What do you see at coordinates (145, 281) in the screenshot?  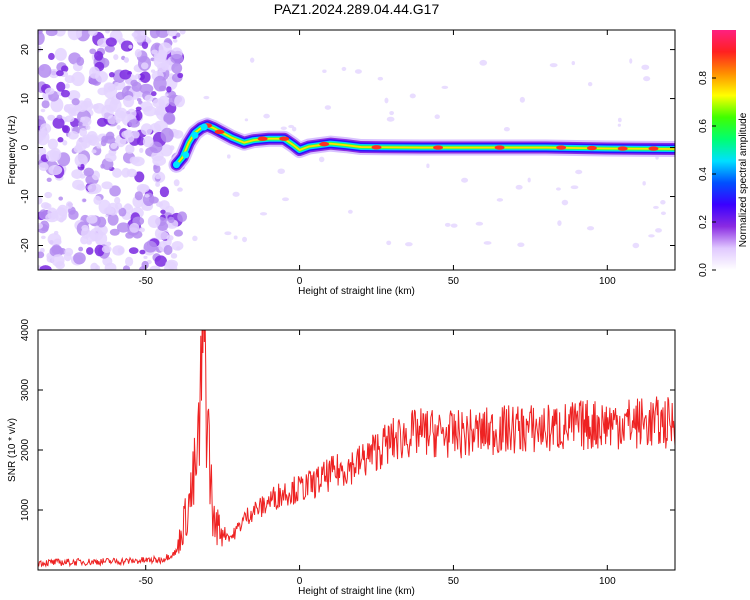 I see `x-tick-label: -50` at bounding box center [145, 281].